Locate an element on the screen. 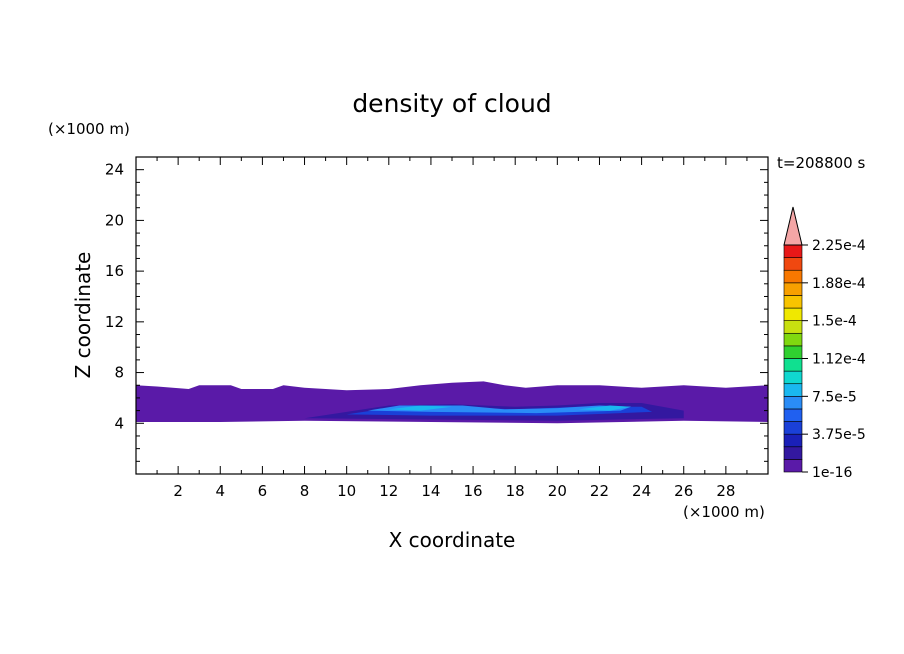 The image size is (904, 654). cloud-level-5b is located at coordinates (605, 408).